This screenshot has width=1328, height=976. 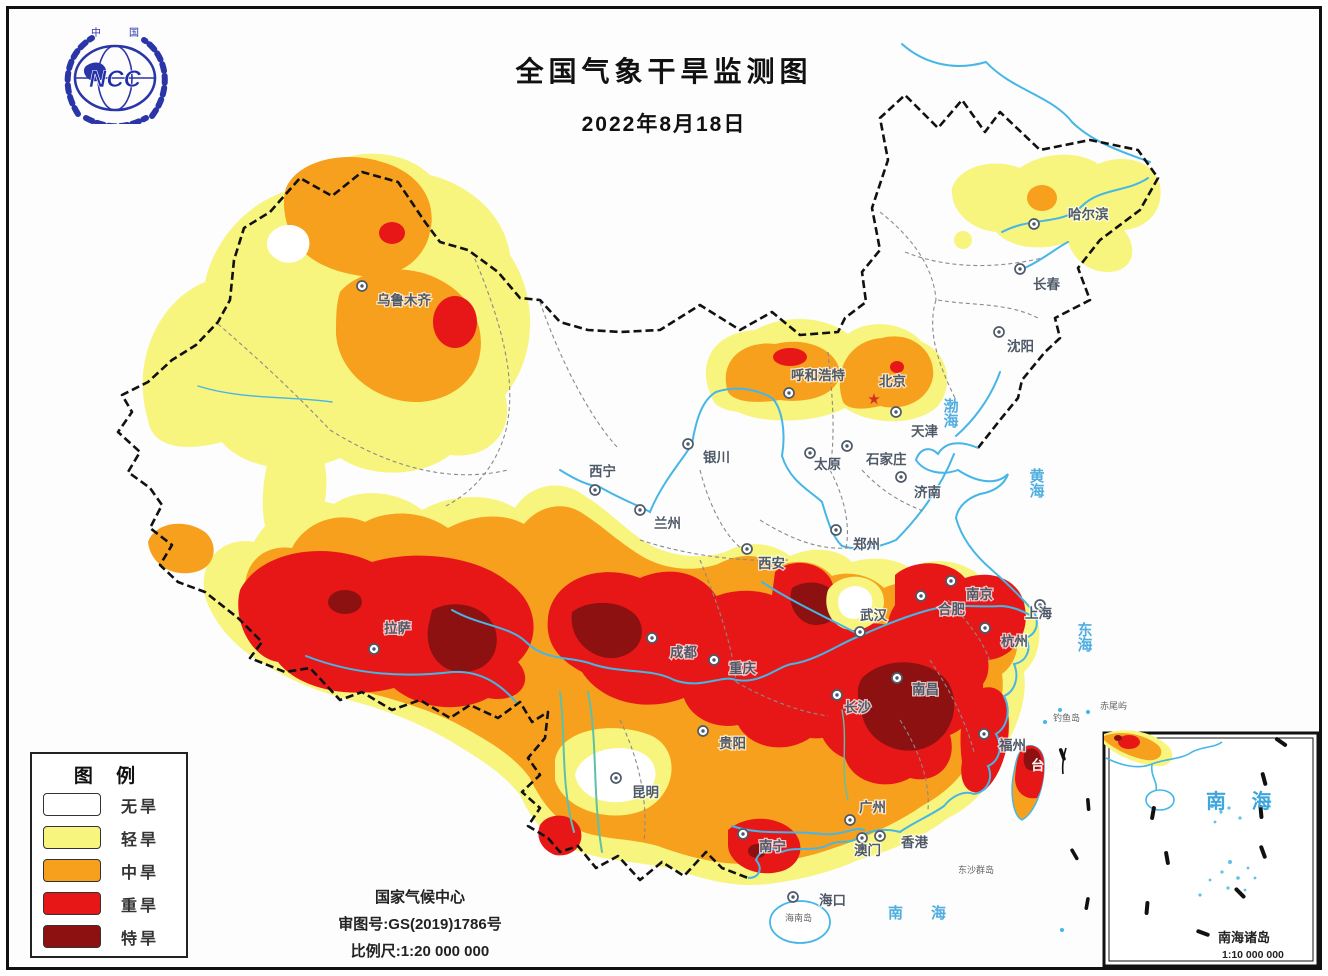 What do you see at coordinates (950, 413) in the screenshot?
I see `sea-label: 渤海` at bounding box center [950, 413].